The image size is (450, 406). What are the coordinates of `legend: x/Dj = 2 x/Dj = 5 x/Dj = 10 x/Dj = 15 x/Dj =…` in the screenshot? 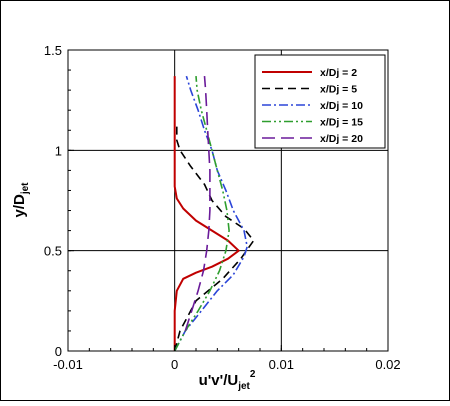 It's located at (320, 101).